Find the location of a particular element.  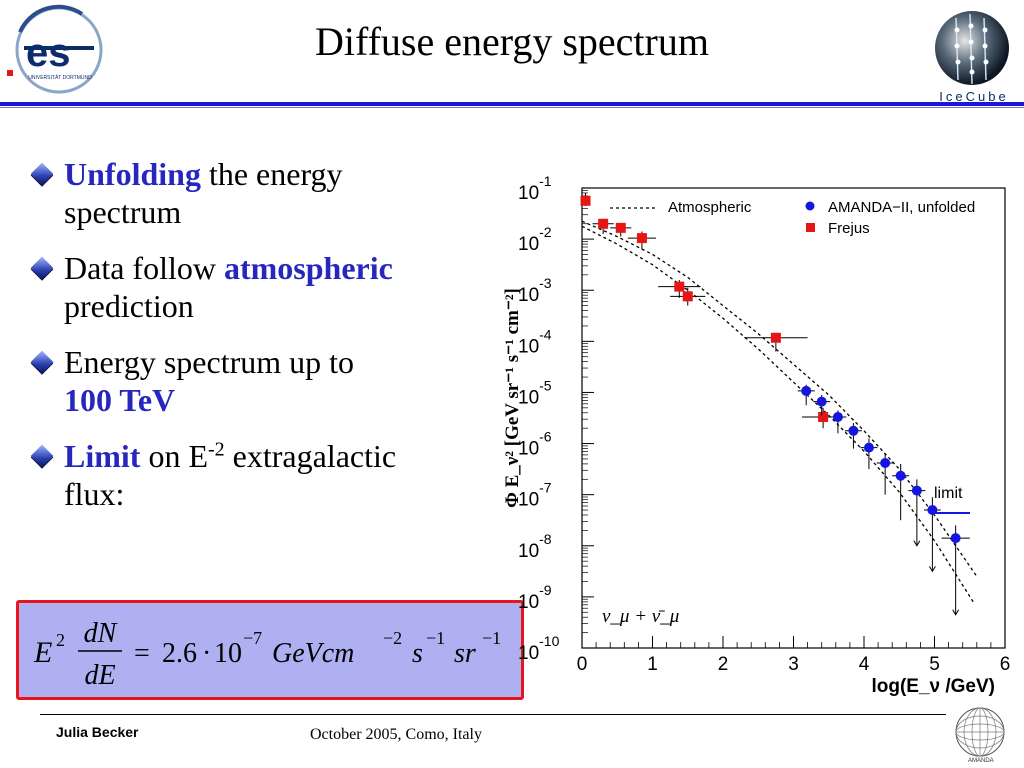

footer-date: October 2005, Como, Italy is located at coordinates (396, 734).